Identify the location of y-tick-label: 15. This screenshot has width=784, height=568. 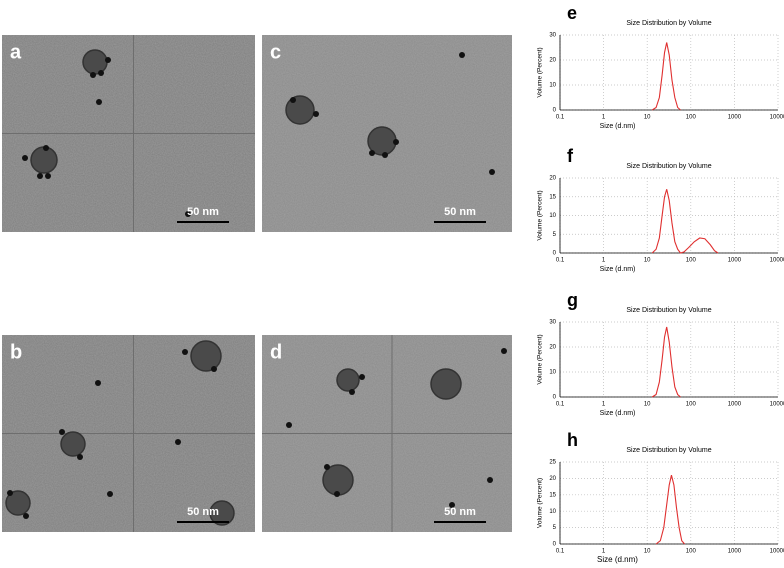
(552, 495).